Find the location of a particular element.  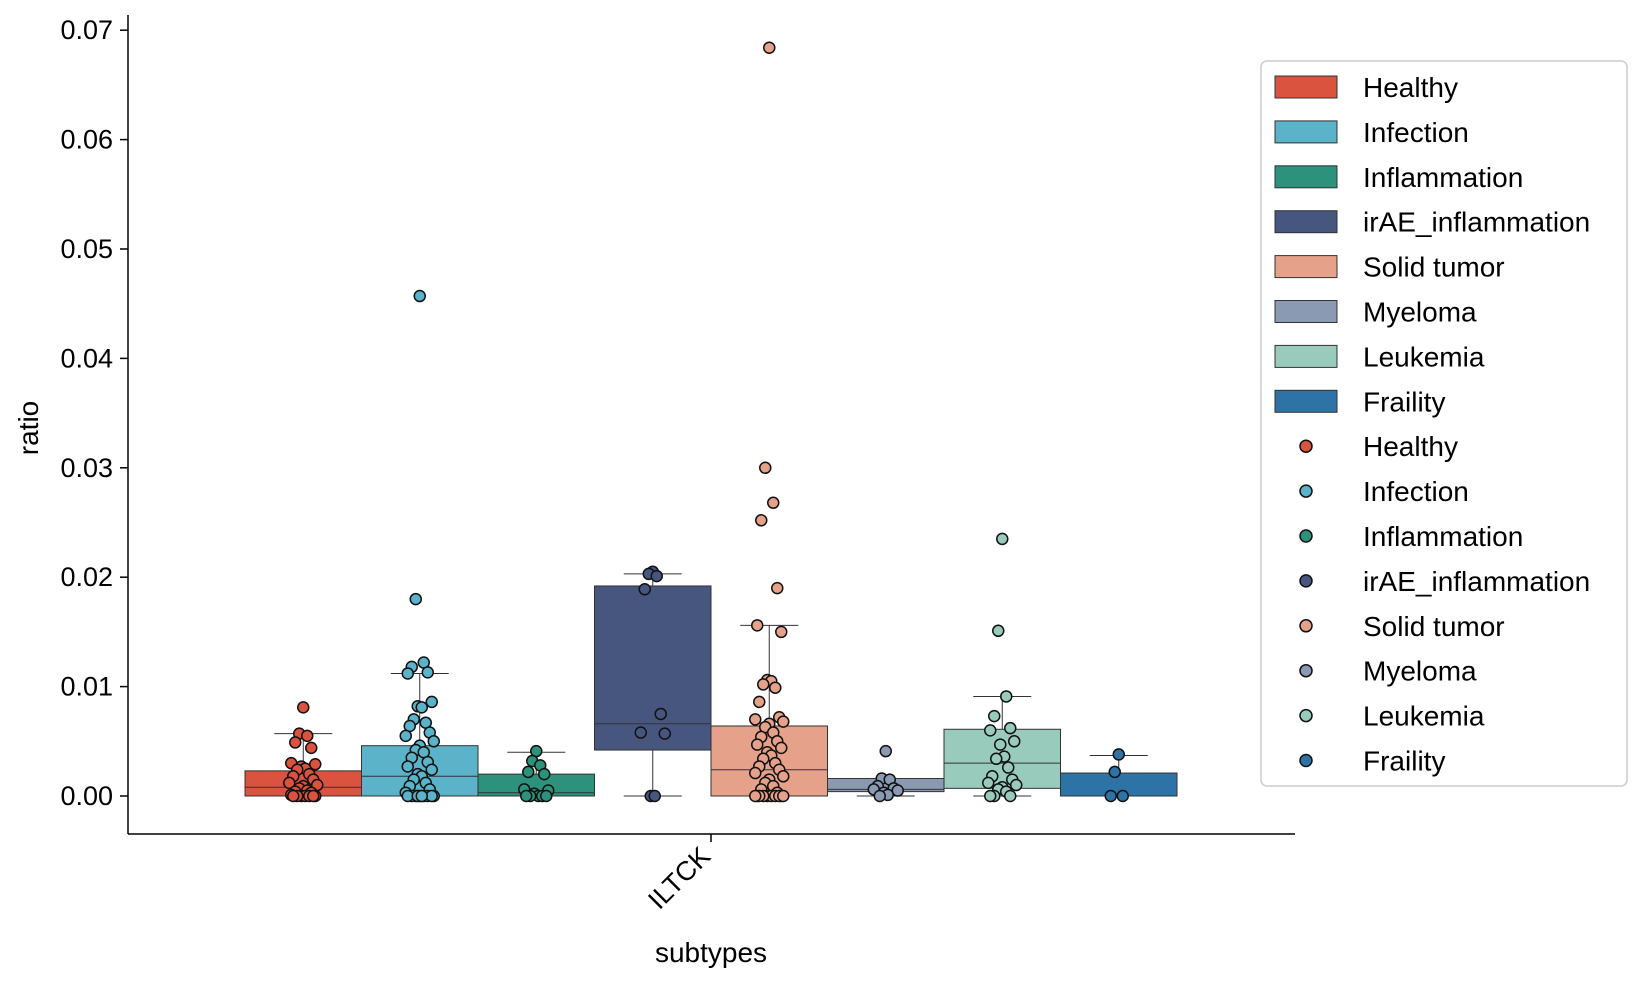

box-solid-tumor is located at coordinates (769, 710).